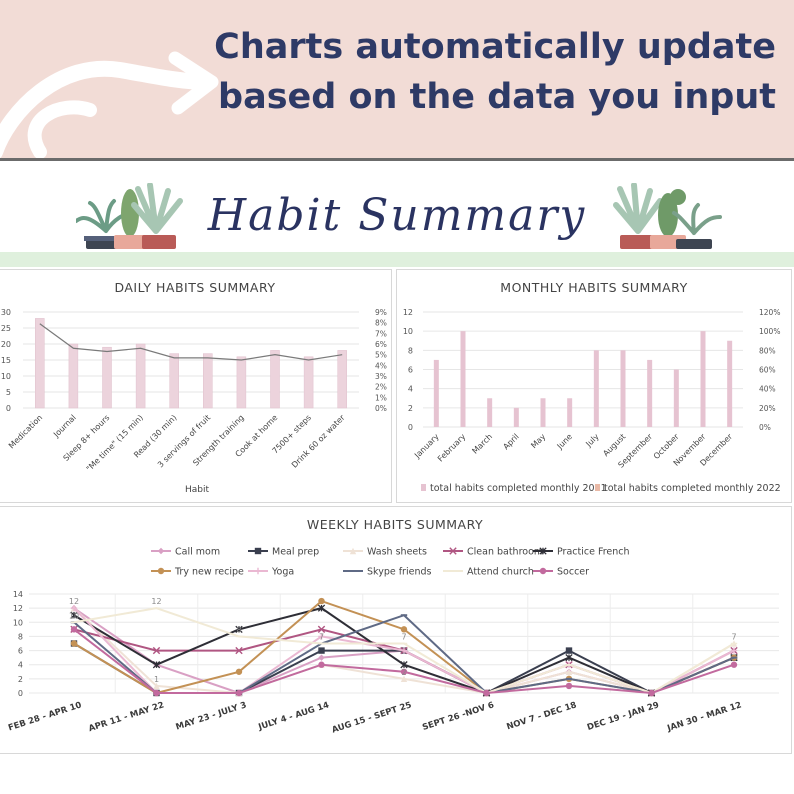  What do you see at coordinates (6, 344) in the screenshot?
I see `y-tick-label: 20` at bounding box center [6, 344].